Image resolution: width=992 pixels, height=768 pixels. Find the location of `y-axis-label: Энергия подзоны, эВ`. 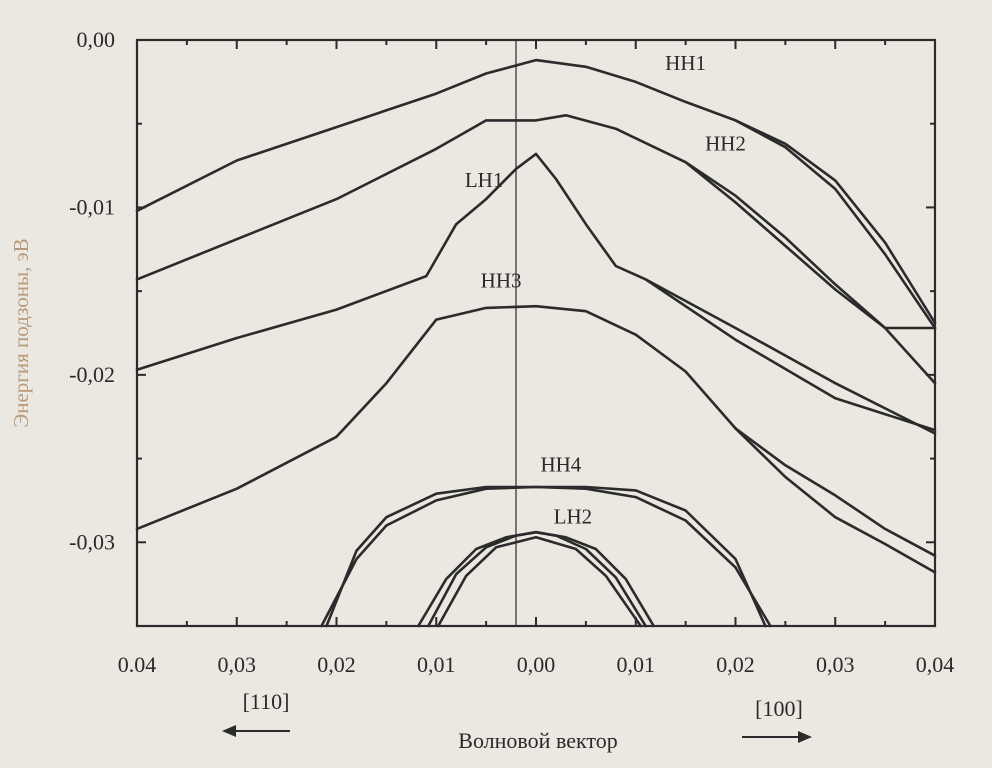

y-axis-label: Энергия подзоны, эВ is located at coordinates (21, 332).